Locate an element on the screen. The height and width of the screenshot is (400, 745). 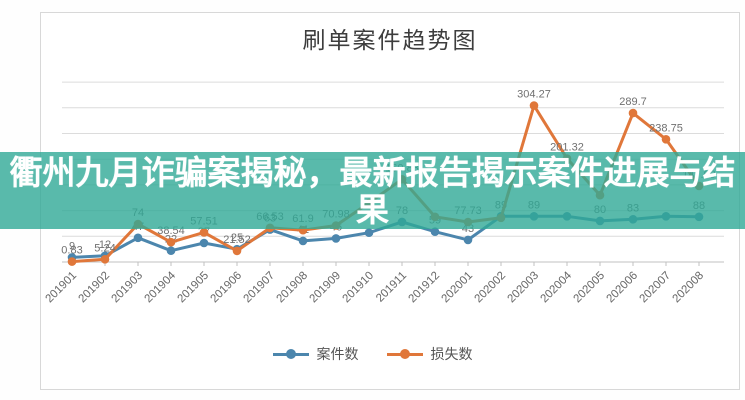
x-tick-label: 202004 is located at coordinates (557, 287).